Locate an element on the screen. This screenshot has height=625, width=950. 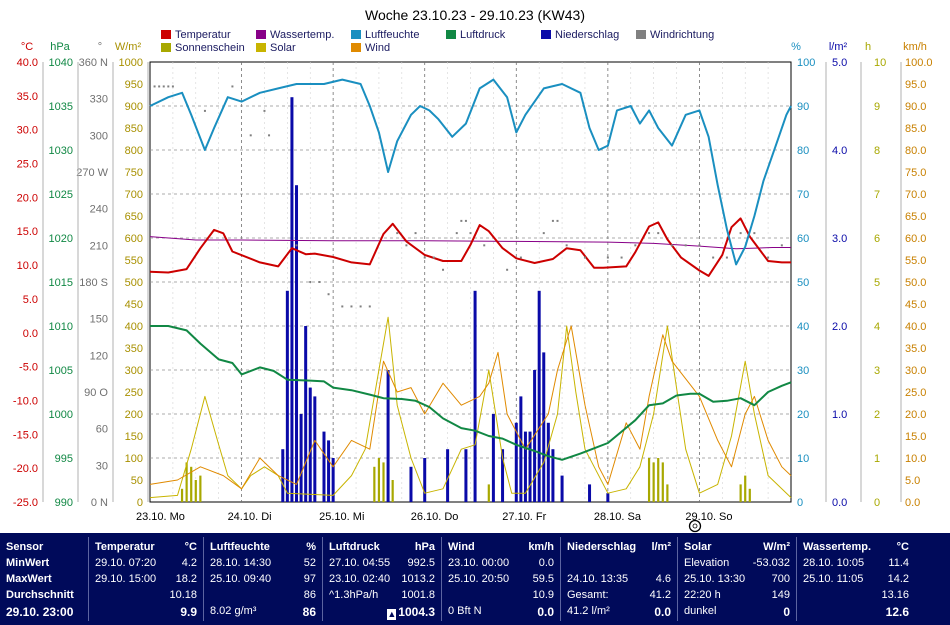
axis-tick-label: 6 is located at coordinates (877, 239).